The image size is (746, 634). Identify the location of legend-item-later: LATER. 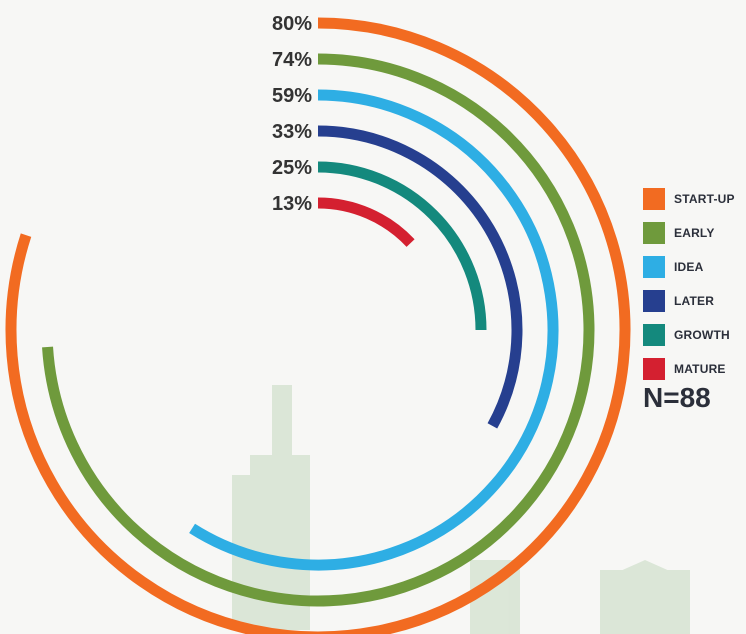
(694, 301).